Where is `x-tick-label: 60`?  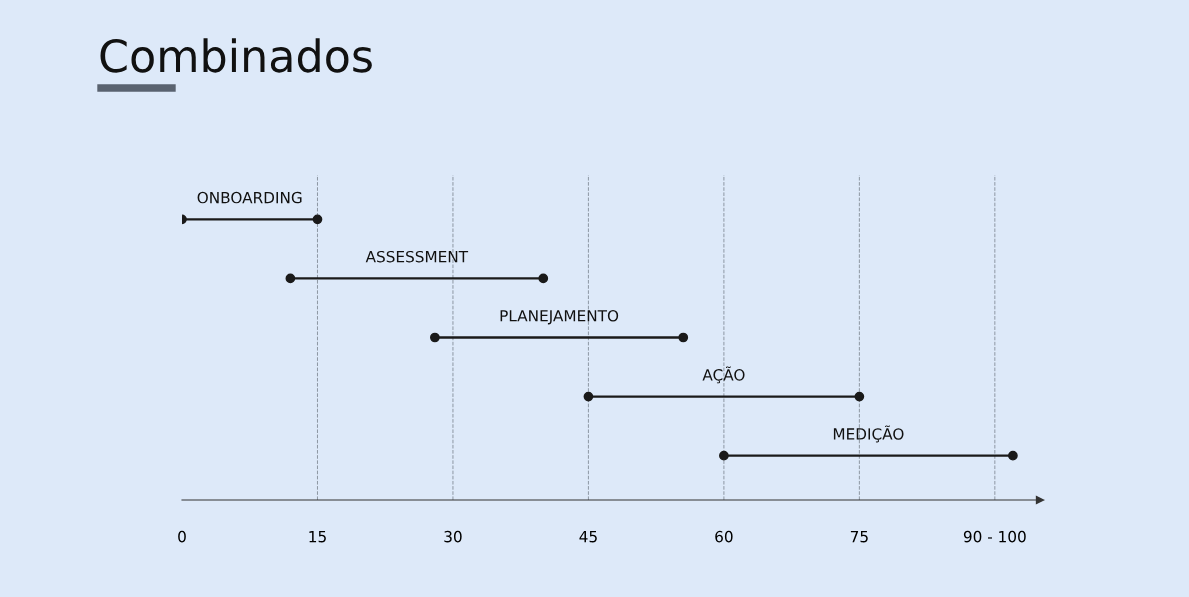
x-tick-label: 60 is located at coordinates (724, 536).